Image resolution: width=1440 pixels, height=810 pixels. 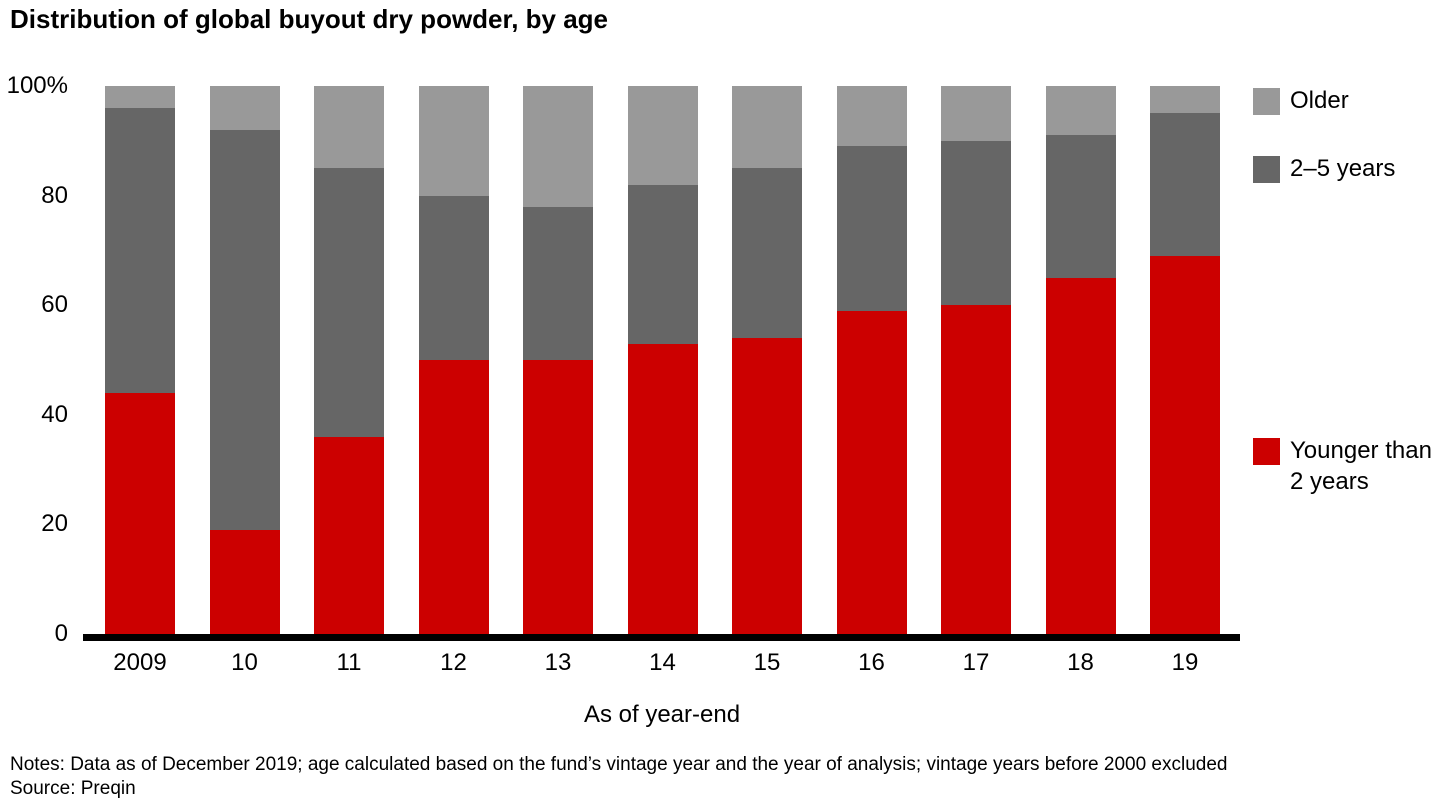 I want to click on x-tick-label: 16, so click(x=871, y=662).